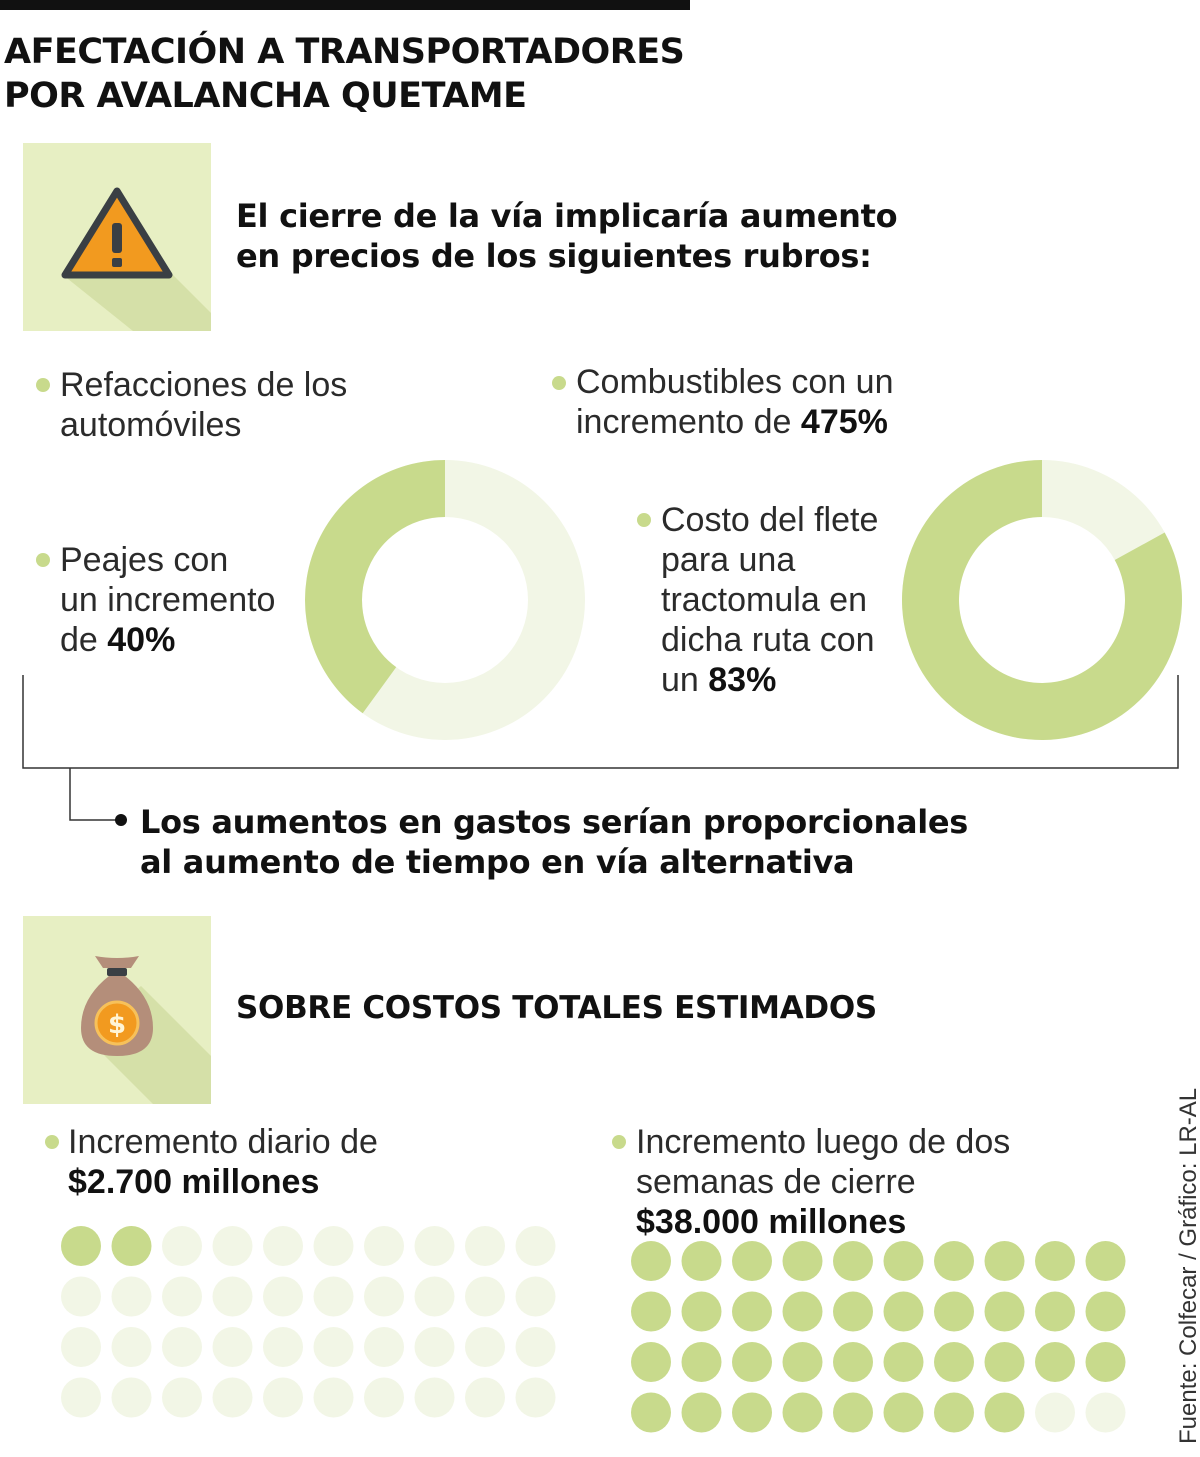  I want to click on item-refacciones-line-1: Refacciones de los, so click(204, 385).